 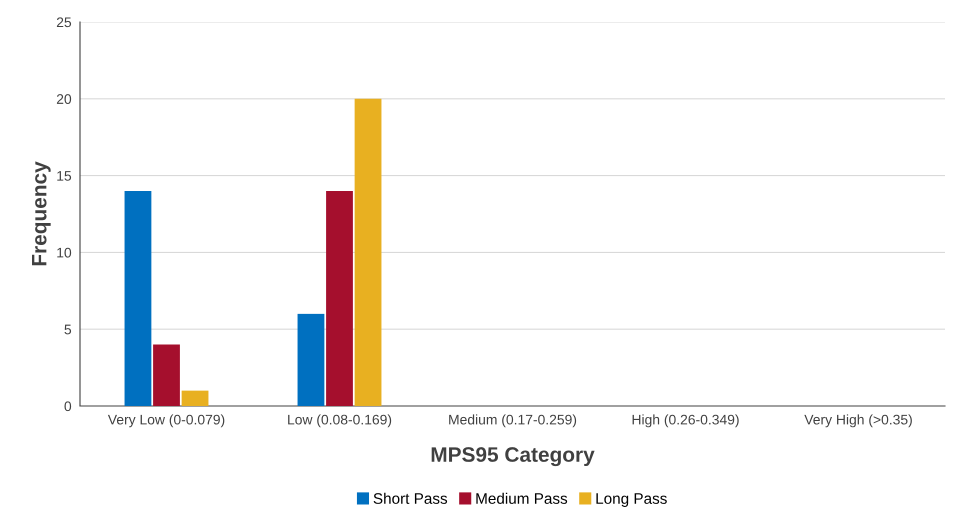 What do you see at coordinates (64, 176) in the screenshot?
I see `y-tick-label: 15` at bounding box center [64, 176].